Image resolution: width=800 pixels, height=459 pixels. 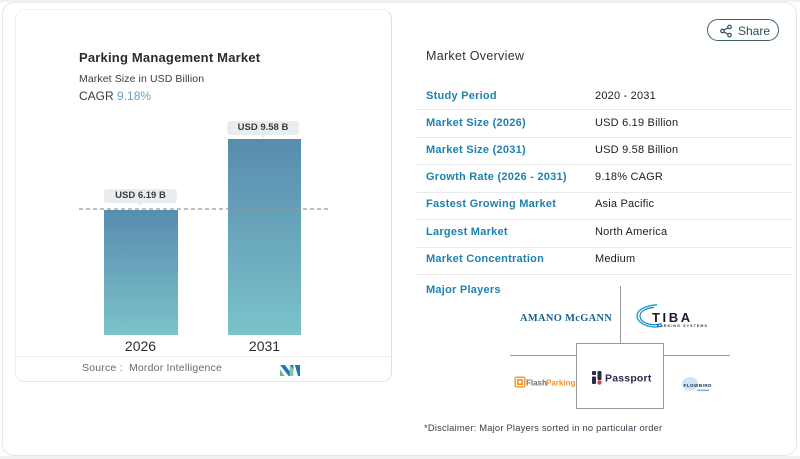 I want to click on svg-text: PARKING SYSTEMS, so click(x=682, y=326).